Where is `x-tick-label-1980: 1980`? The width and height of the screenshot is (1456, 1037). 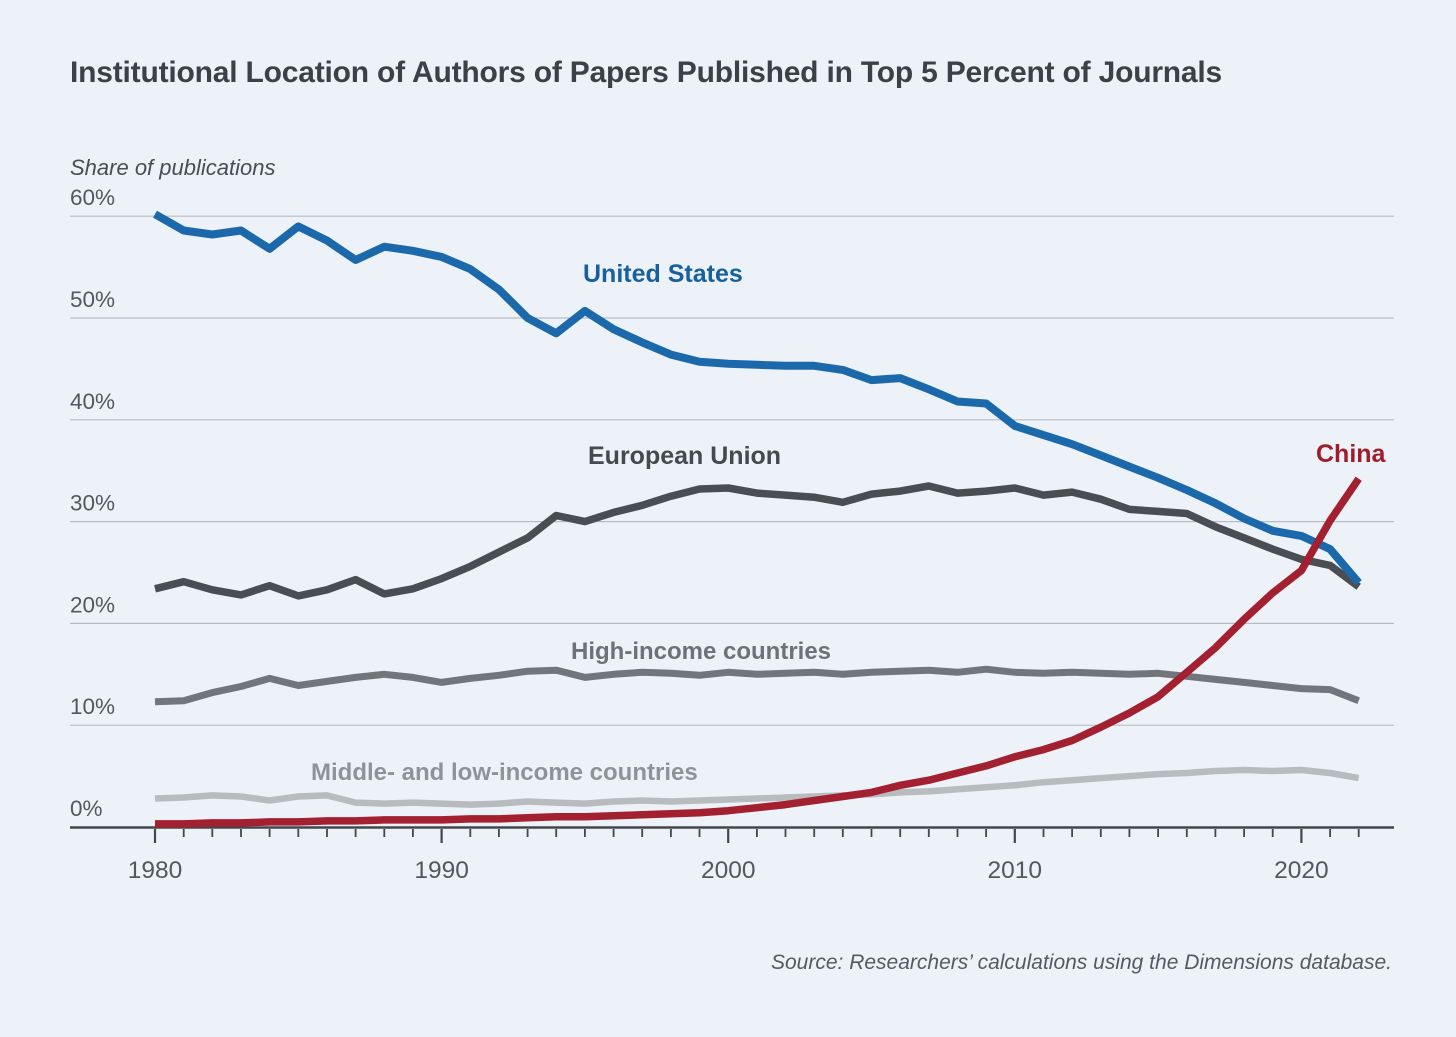 x-tick-label-1980: 1980 is located at coordinates (155, 870).